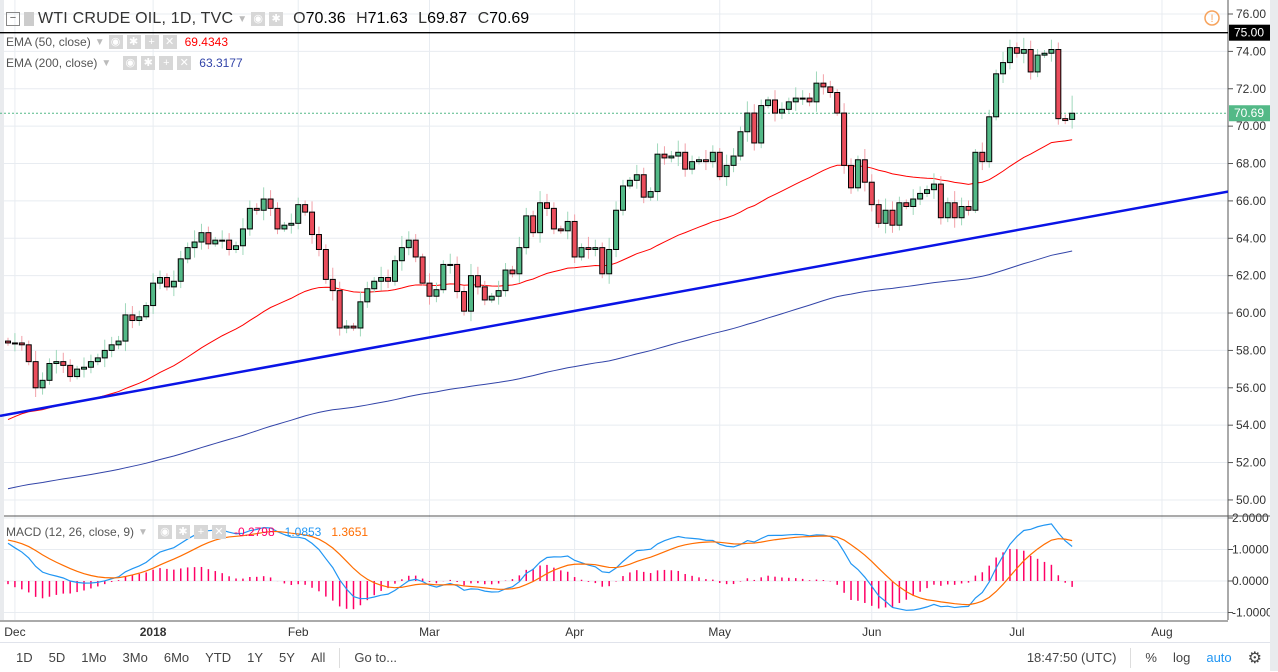 The width and height of the screenshot is (1278, 672). I want to click on auto-toggle: auto, so click(1219, 657).